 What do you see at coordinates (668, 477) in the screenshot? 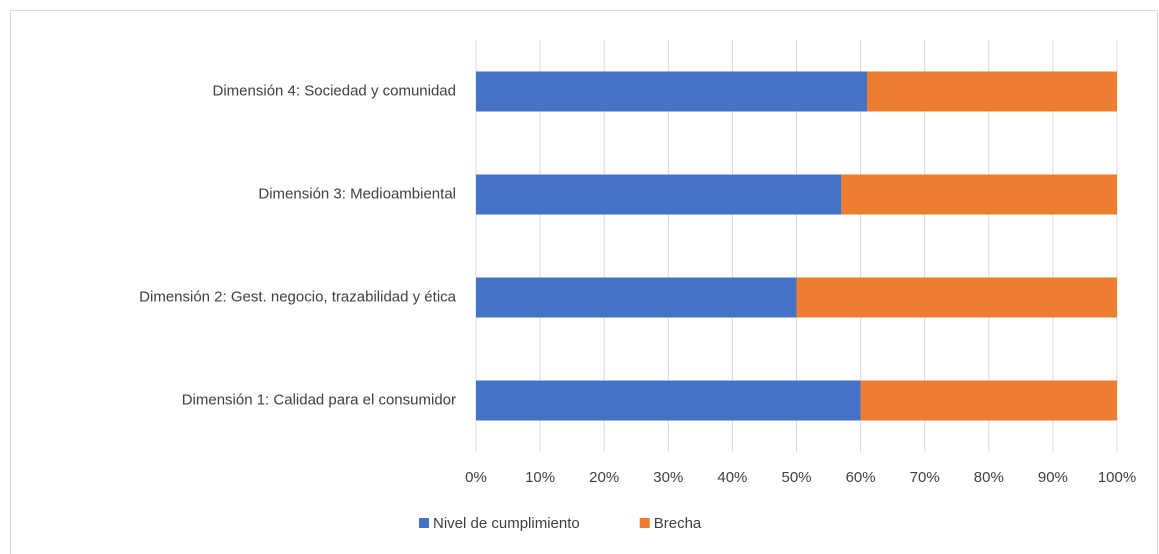
I see `x-tick-label: 30%` at bounding box center [668, 477].